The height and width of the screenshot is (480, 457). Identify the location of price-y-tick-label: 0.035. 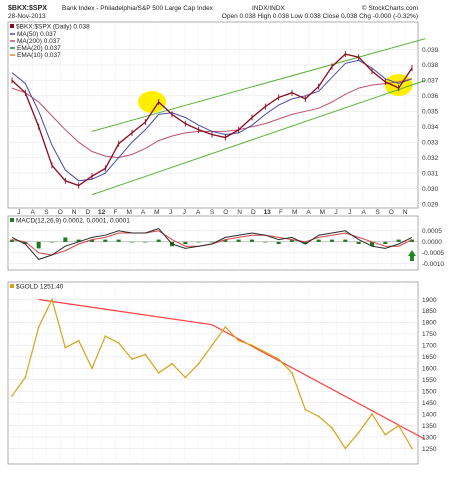
(430, 112).